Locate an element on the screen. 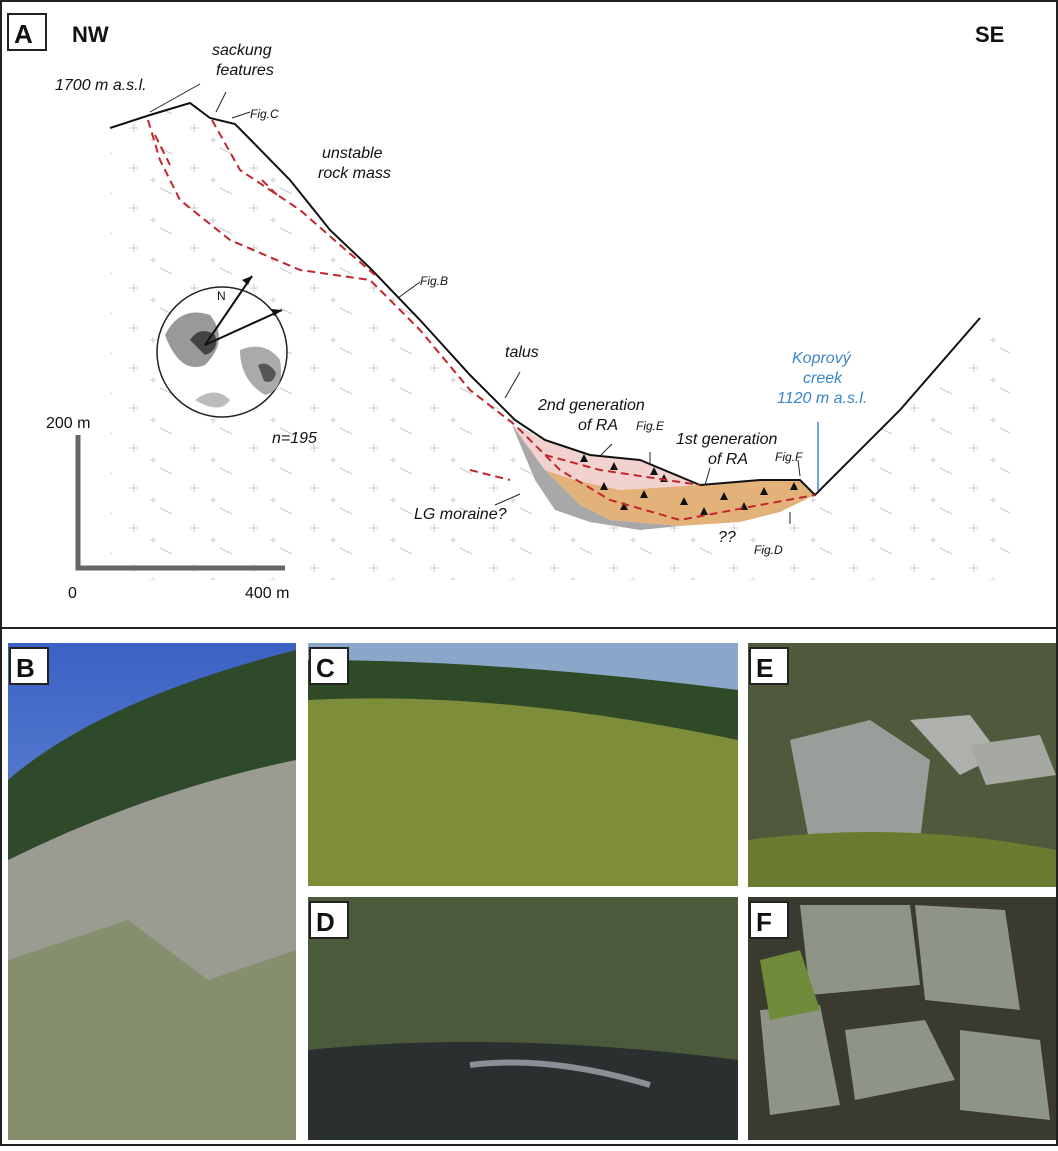 This screenshot has width=1058, height=1151. annotation: sackung is located at coordinates (242, 50).